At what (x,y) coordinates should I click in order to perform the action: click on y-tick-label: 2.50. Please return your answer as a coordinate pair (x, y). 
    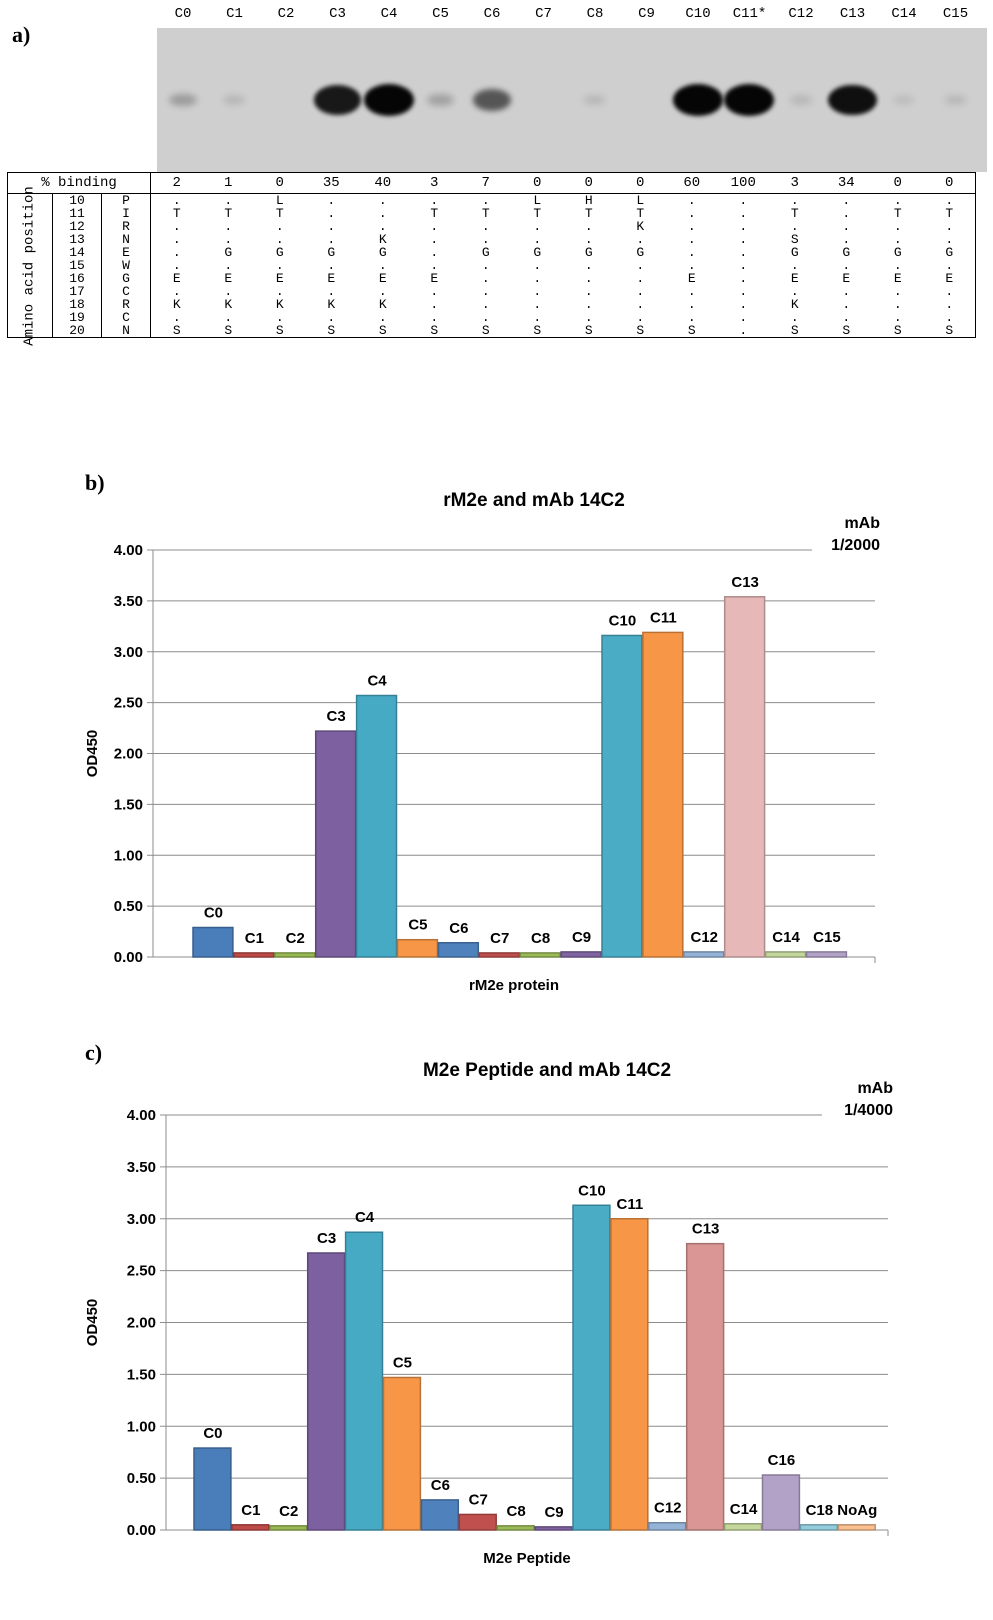
    Looking at the image, I should click on (141, 1271).